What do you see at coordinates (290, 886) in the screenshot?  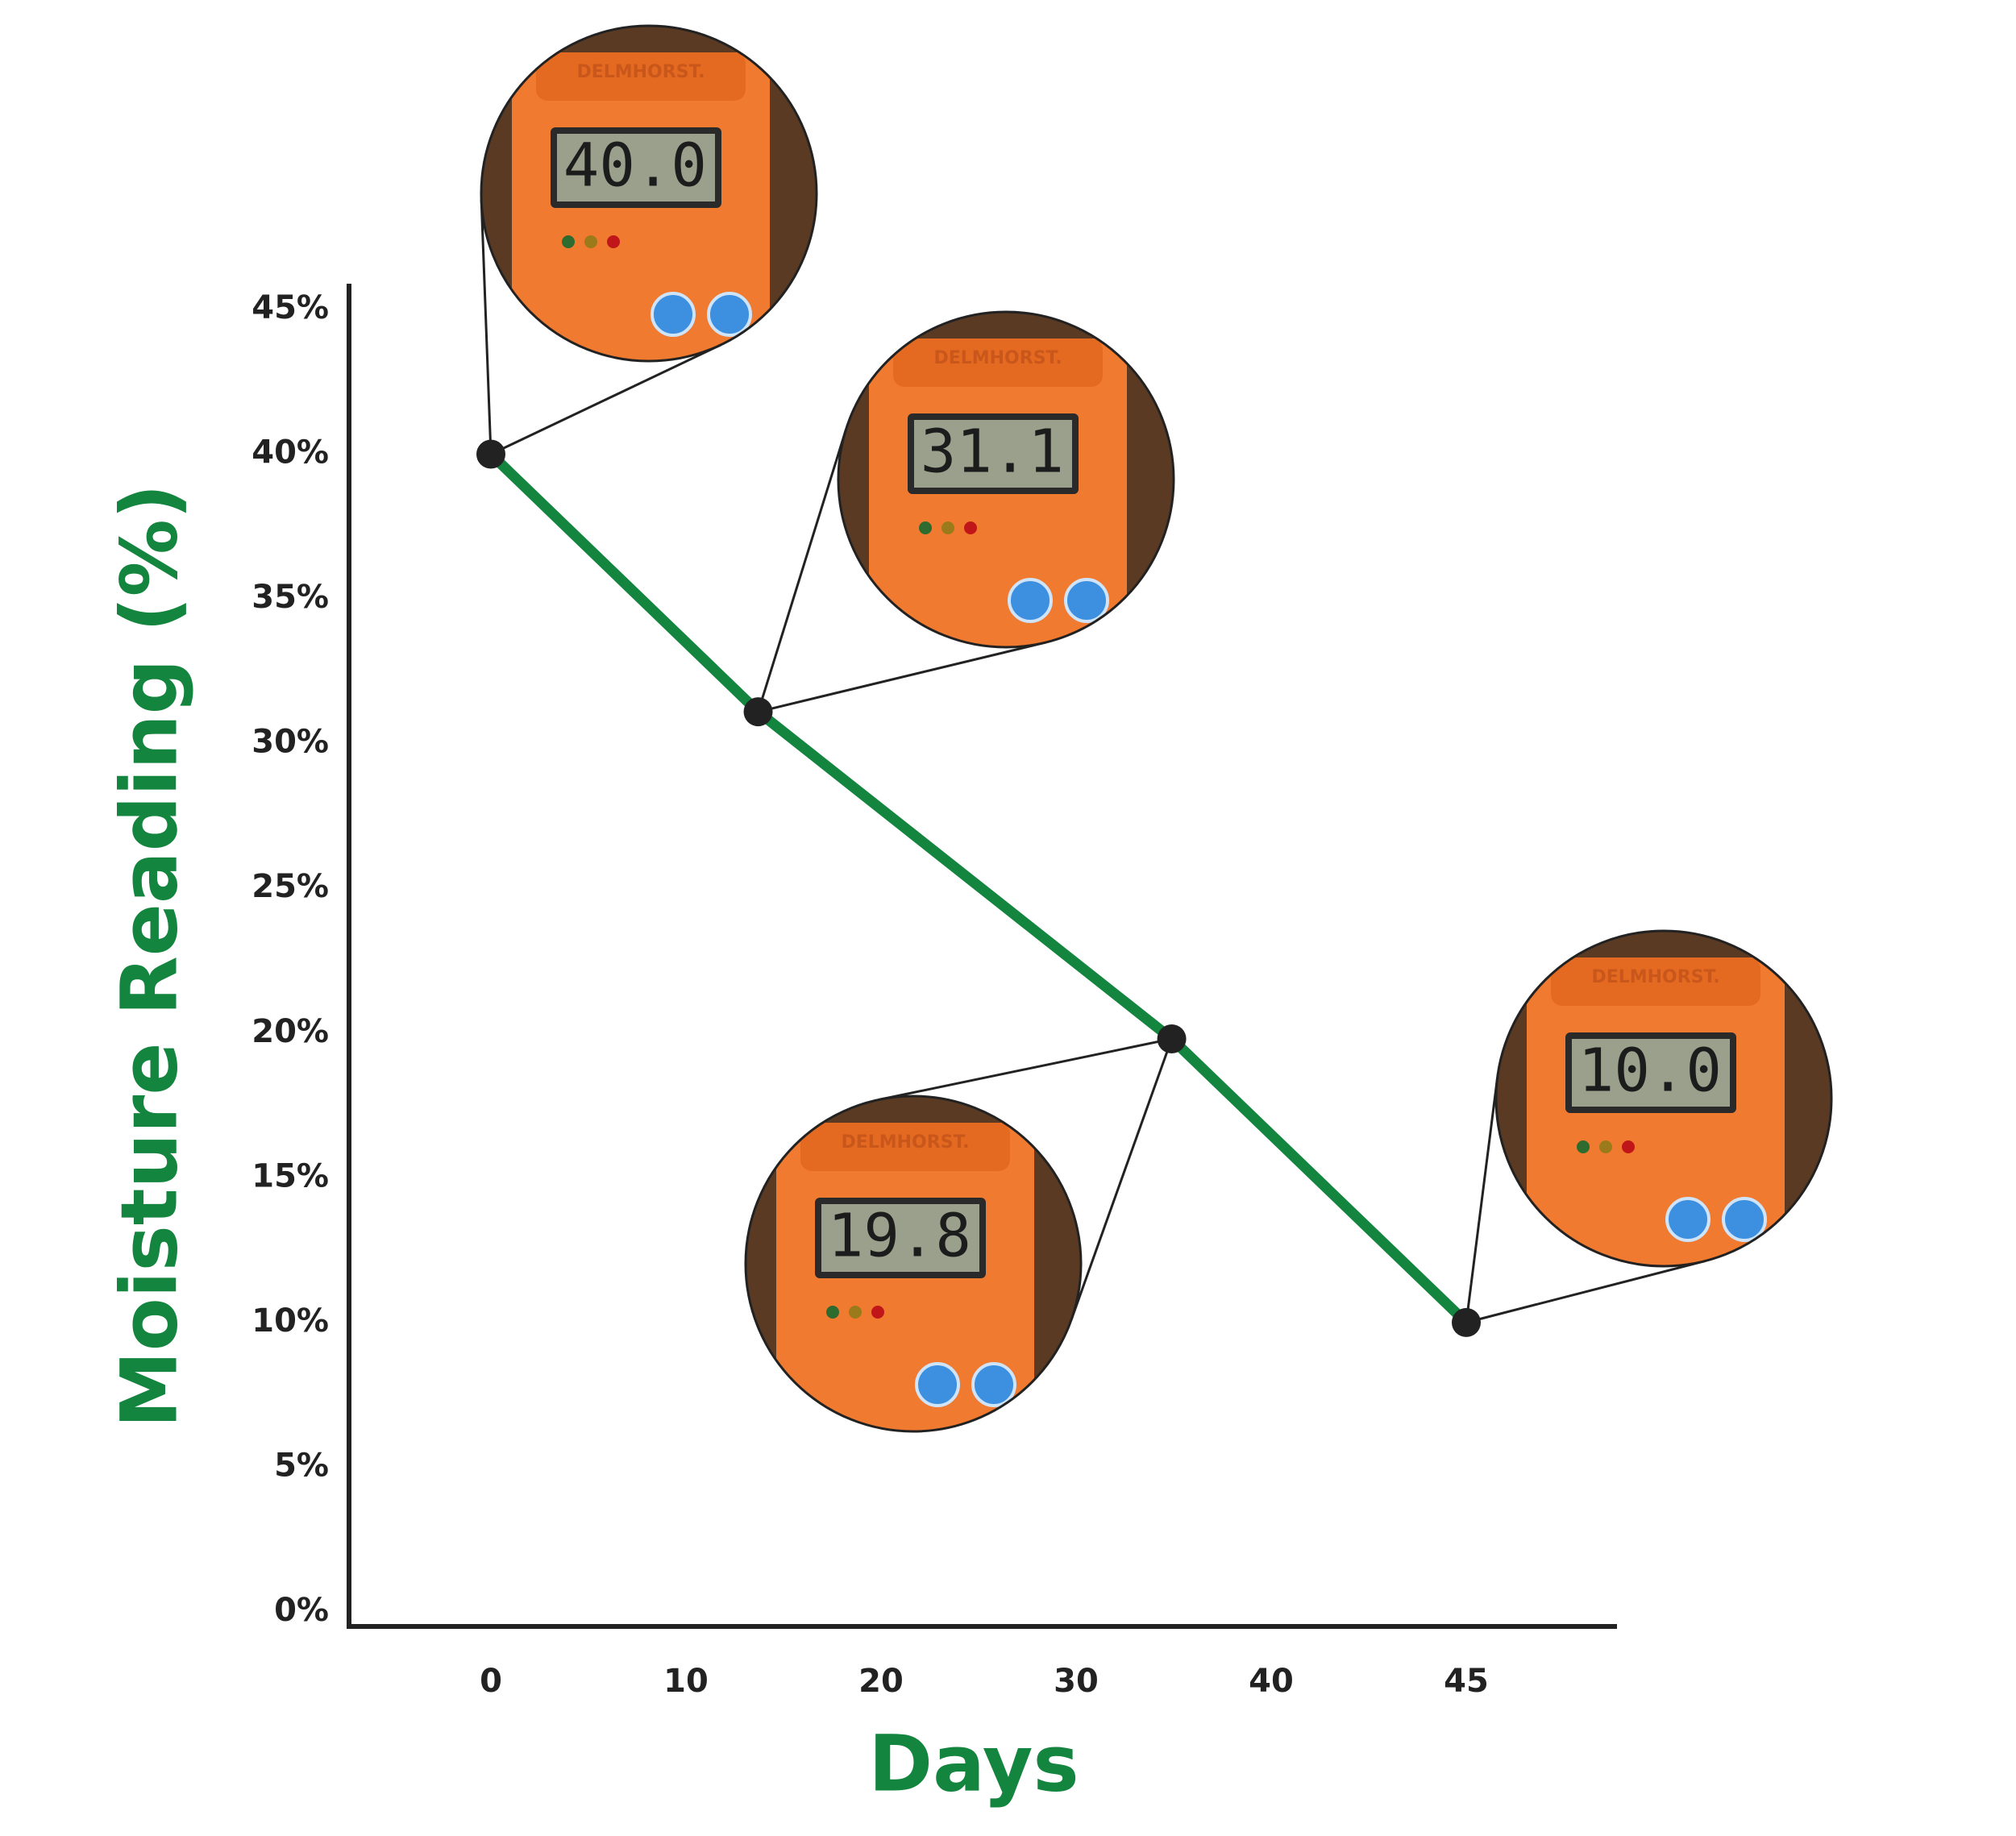 I see `y-tick-label: 25%` at bounding box center [290, 886].